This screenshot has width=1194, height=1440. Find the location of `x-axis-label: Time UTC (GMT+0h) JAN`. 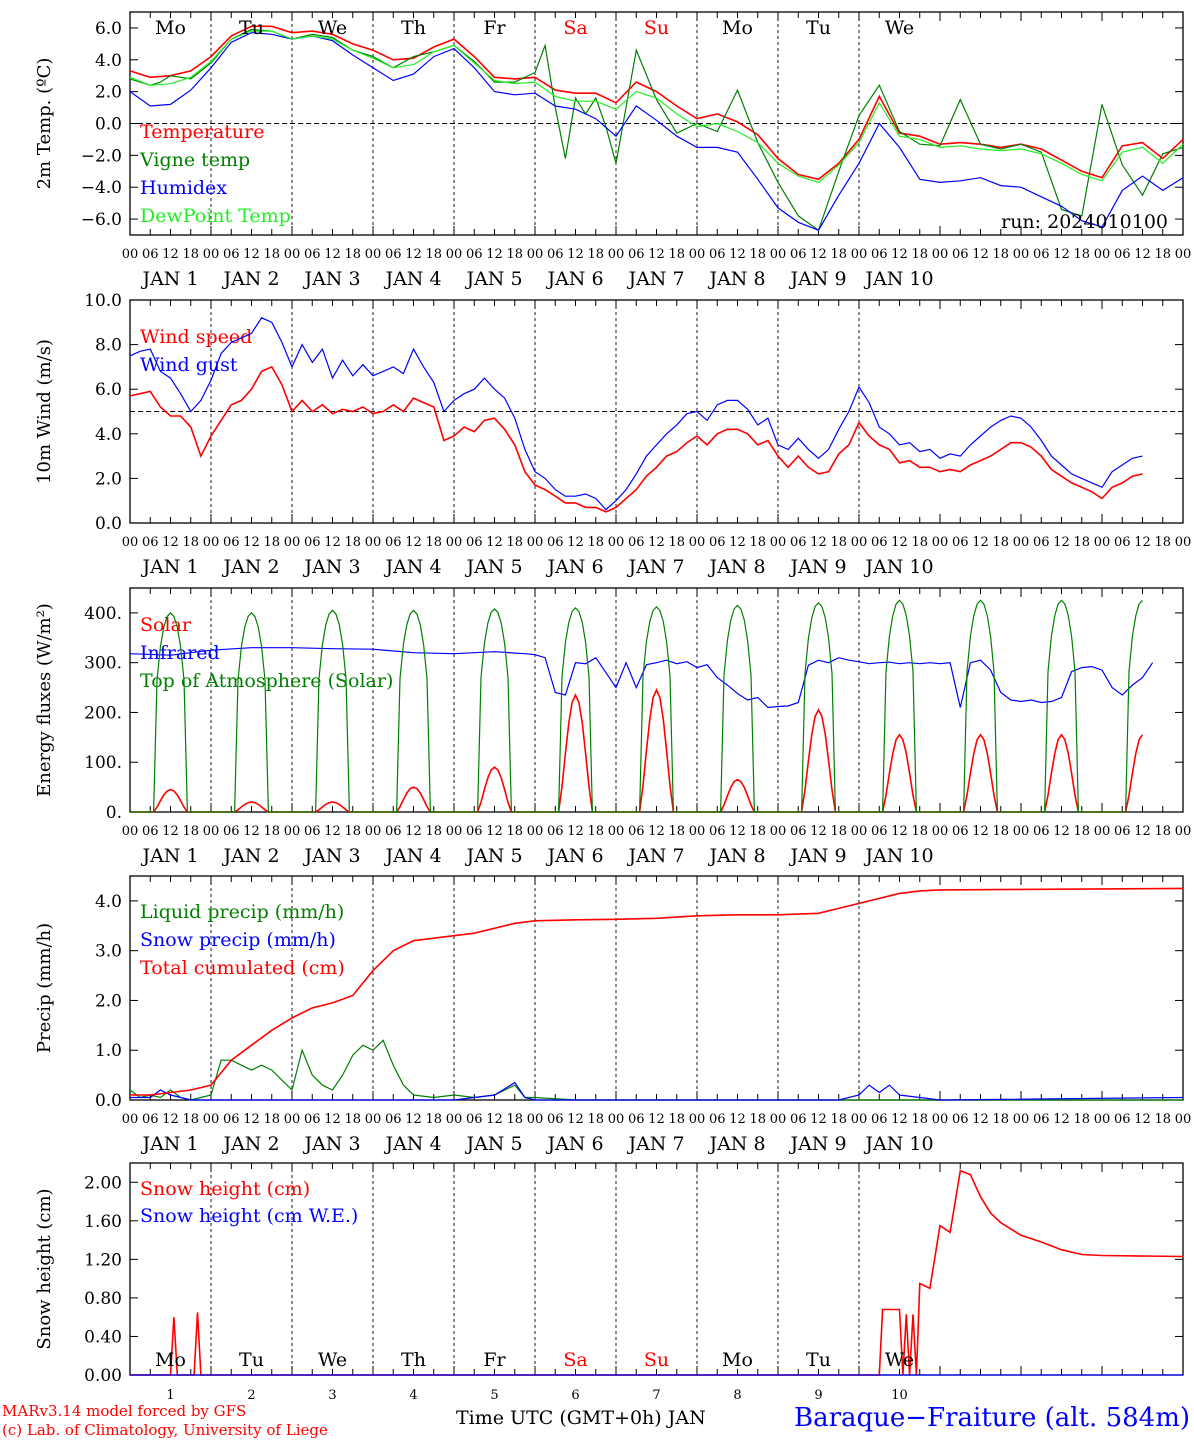

x-axis-label: Time UTC (GMT+0h) JAN is located at coordinates (581, 1418).